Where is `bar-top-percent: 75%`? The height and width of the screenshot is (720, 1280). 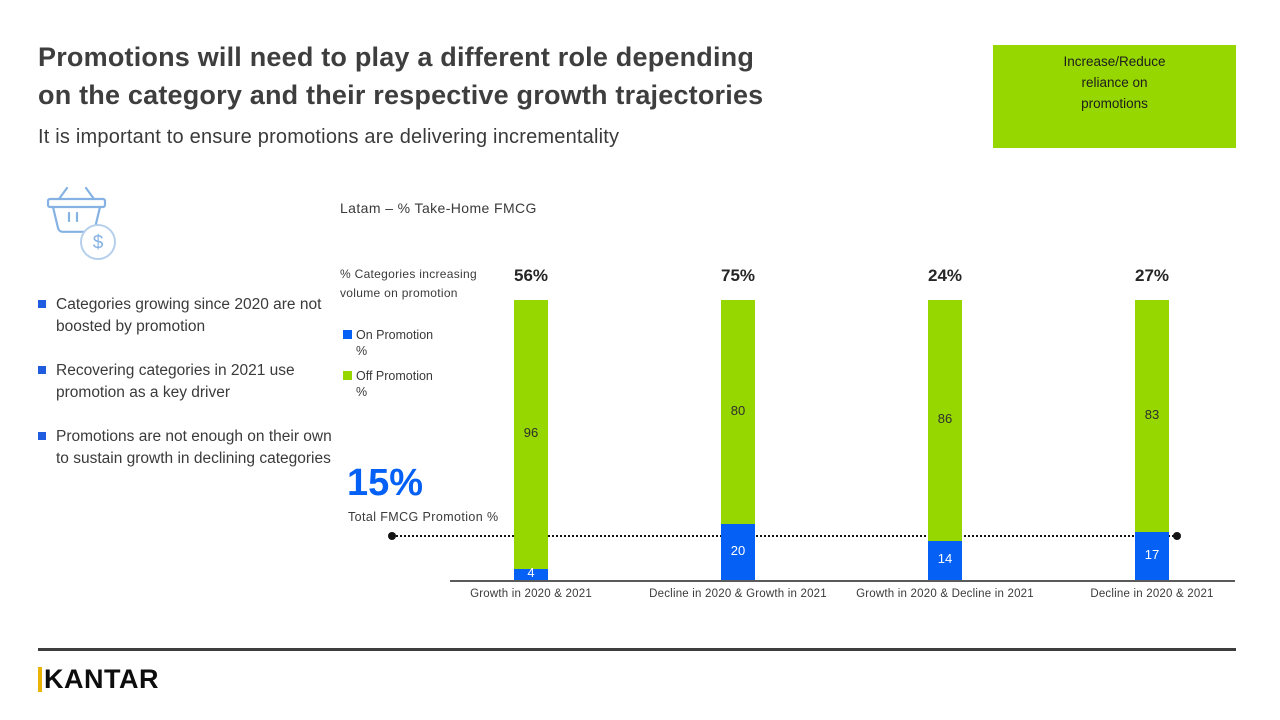 bar-top-percent: 75% is located at coordinates (738, 275).